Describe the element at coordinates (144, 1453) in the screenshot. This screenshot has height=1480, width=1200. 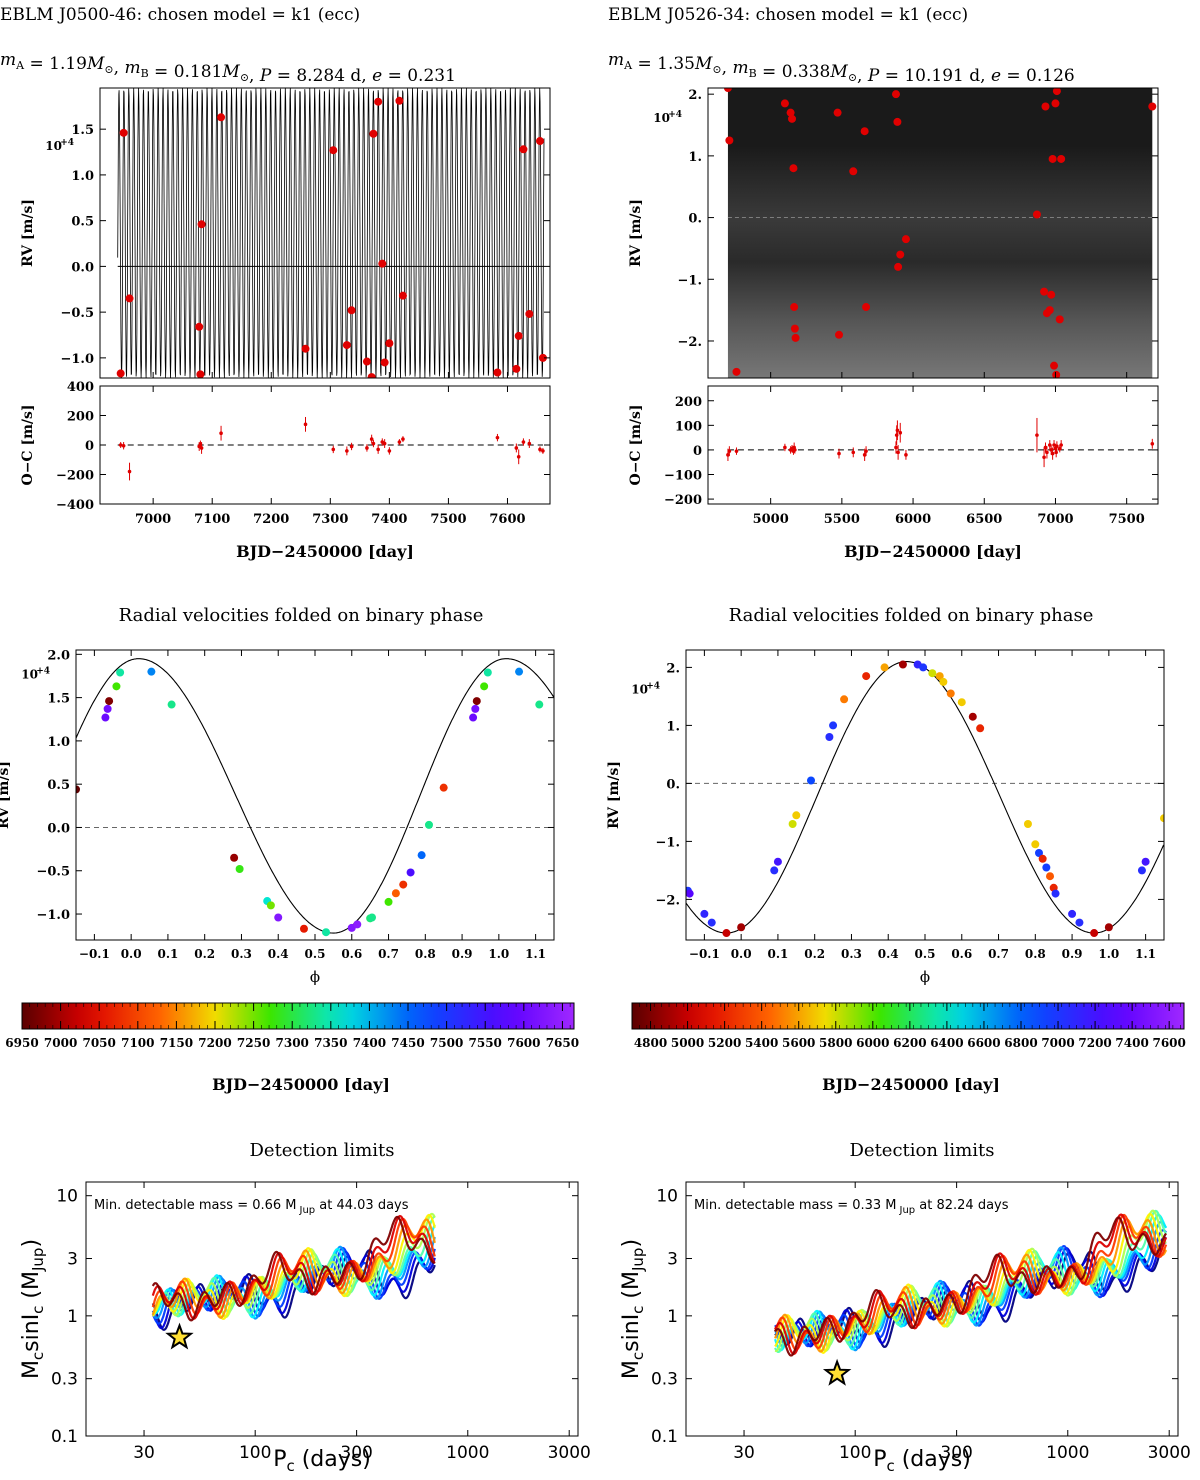
I see `x-tick-label: 30` at that location.